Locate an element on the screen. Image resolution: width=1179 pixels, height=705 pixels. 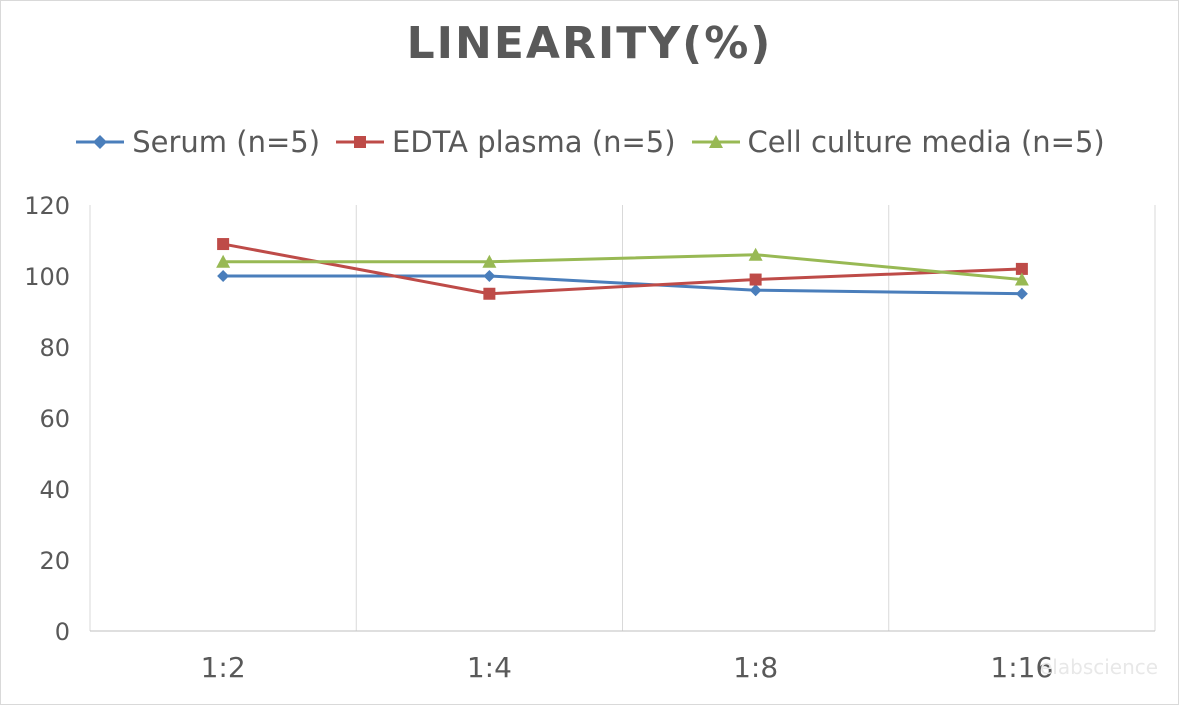
y-tick-label: 80 is located at coordinates (54, 348).